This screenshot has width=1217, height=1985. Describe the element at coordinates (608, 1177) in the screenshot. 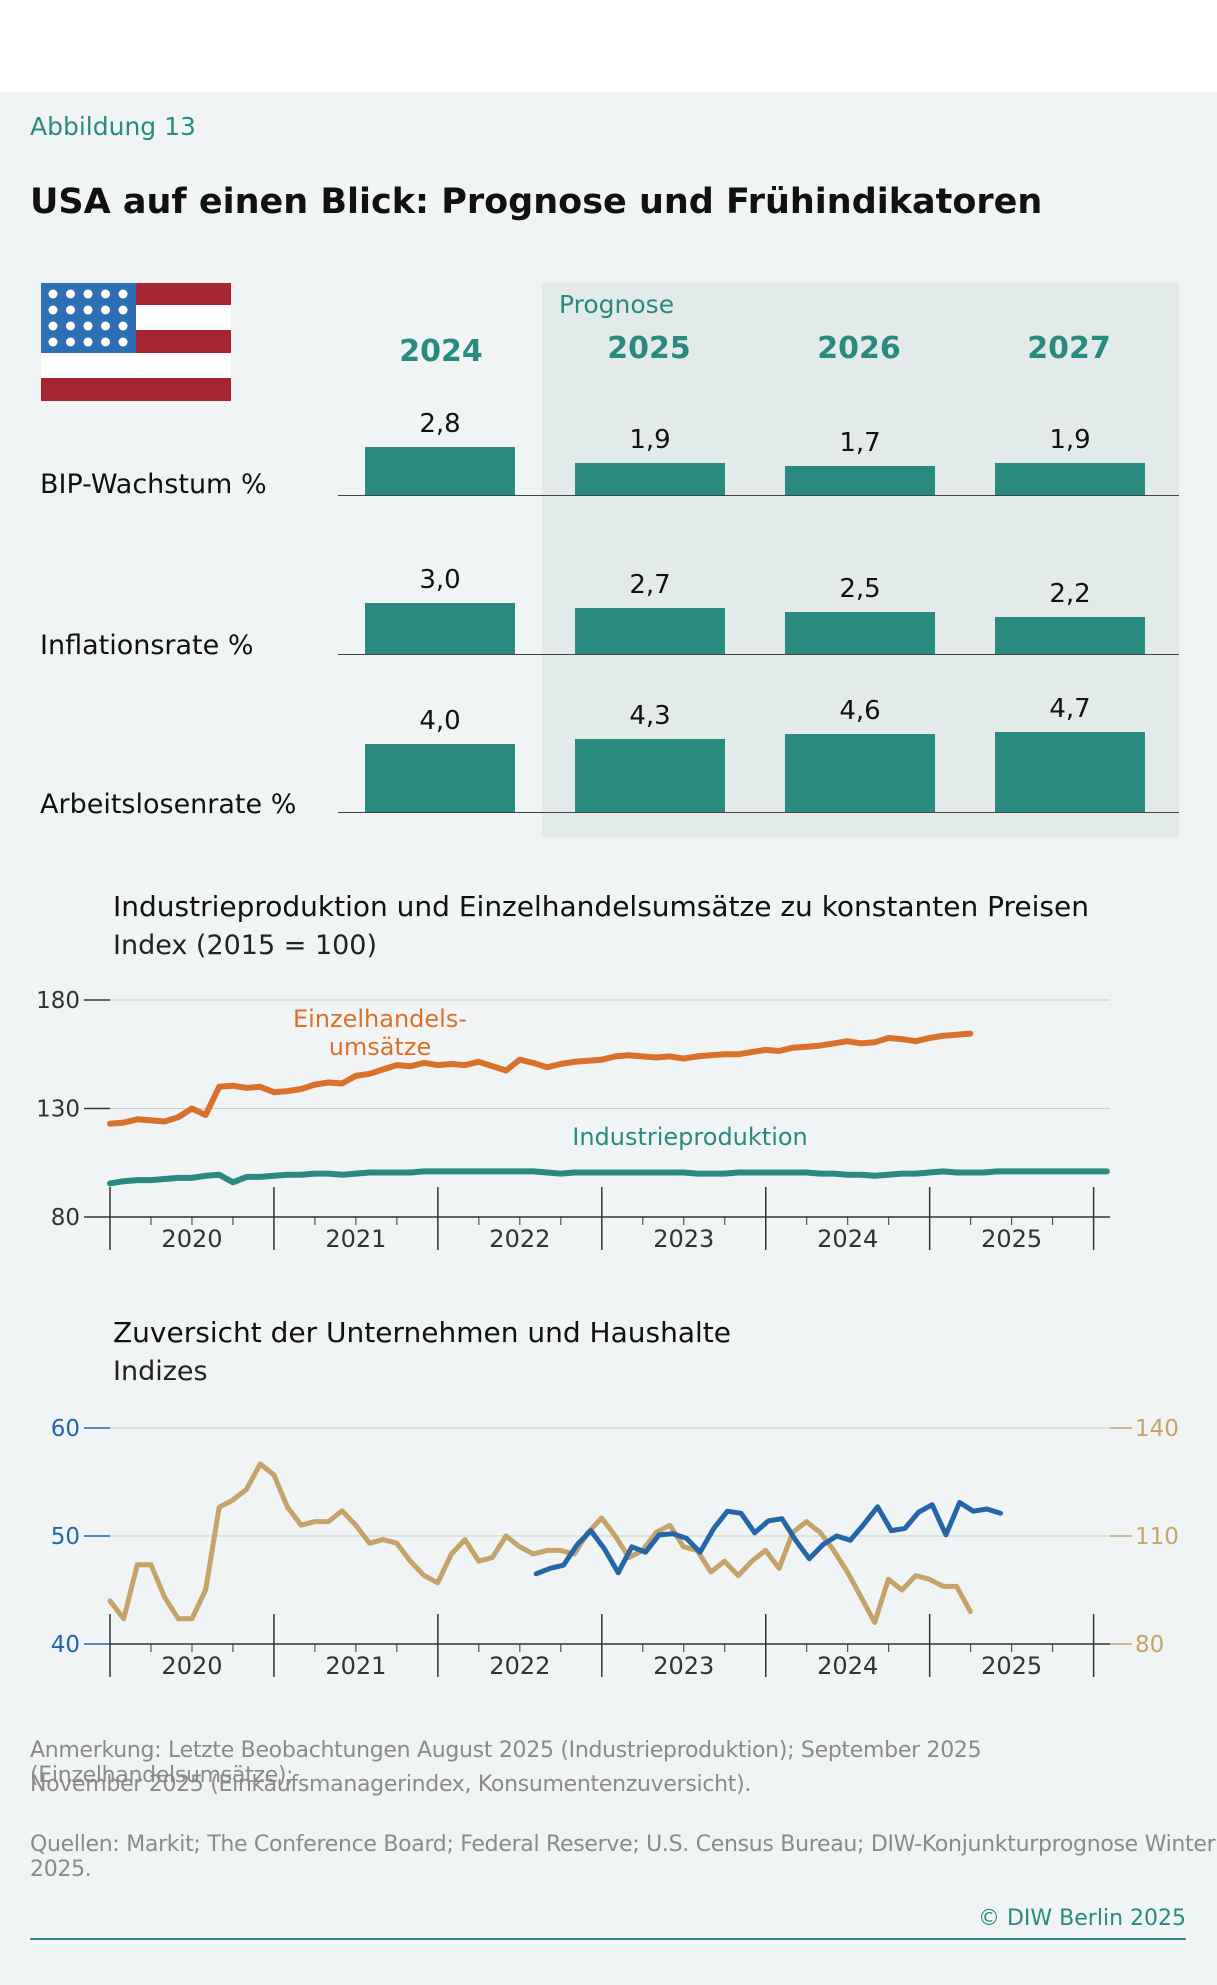

I see `series-line-industrieproduktion` at that location.